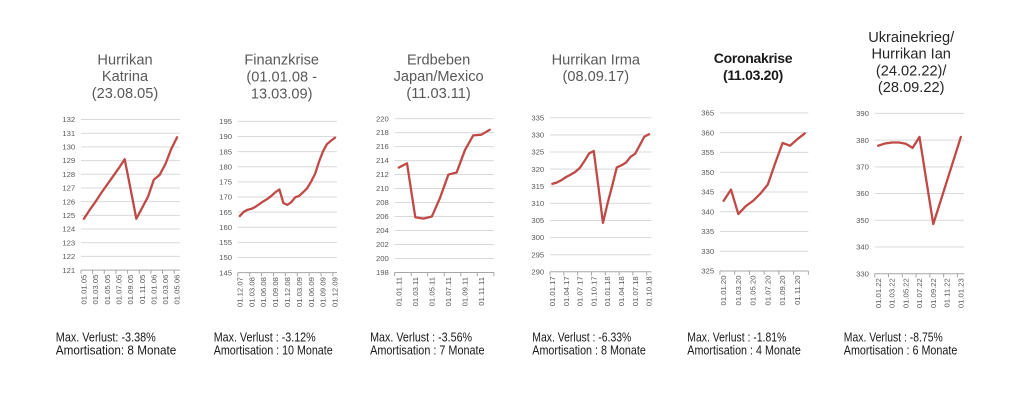  I want to click on svg-text: 01.11.20, so click(797, 290).